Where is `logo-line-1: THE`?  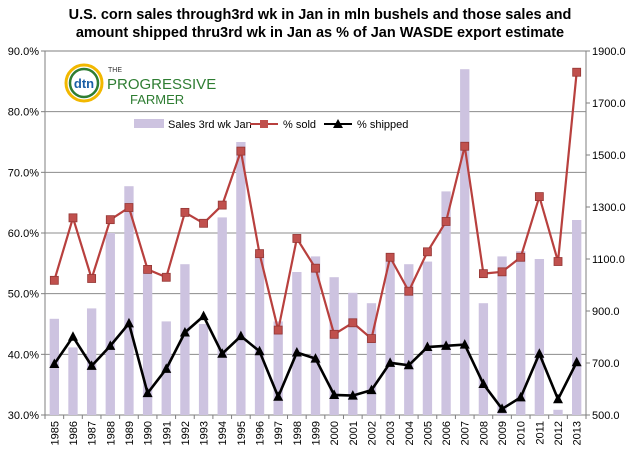 logo-line-1: THE is located at coordinates (115, 70).